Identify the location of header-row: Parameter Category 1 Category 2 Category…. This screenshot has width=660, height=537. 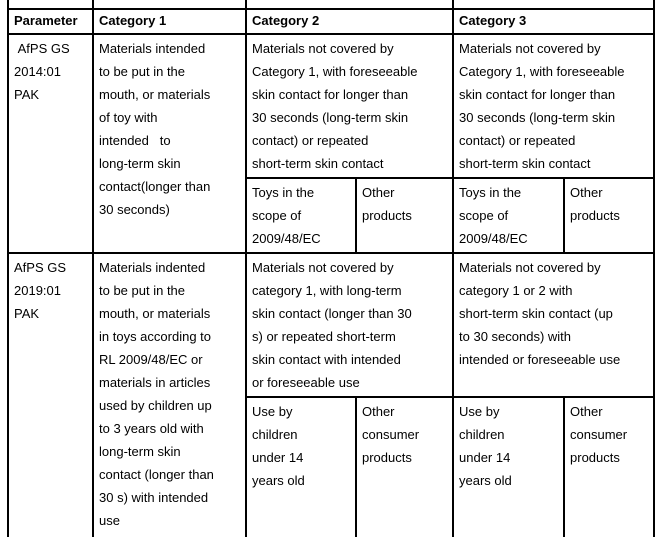
(331, 21).